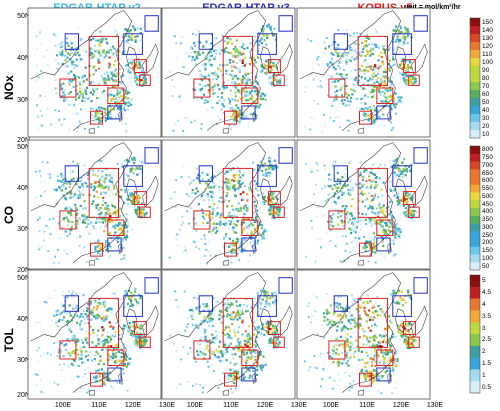 The height and width of the screenshot is (411, 500). I want to click on lon-label-120e: 120E, so click(133, 405).